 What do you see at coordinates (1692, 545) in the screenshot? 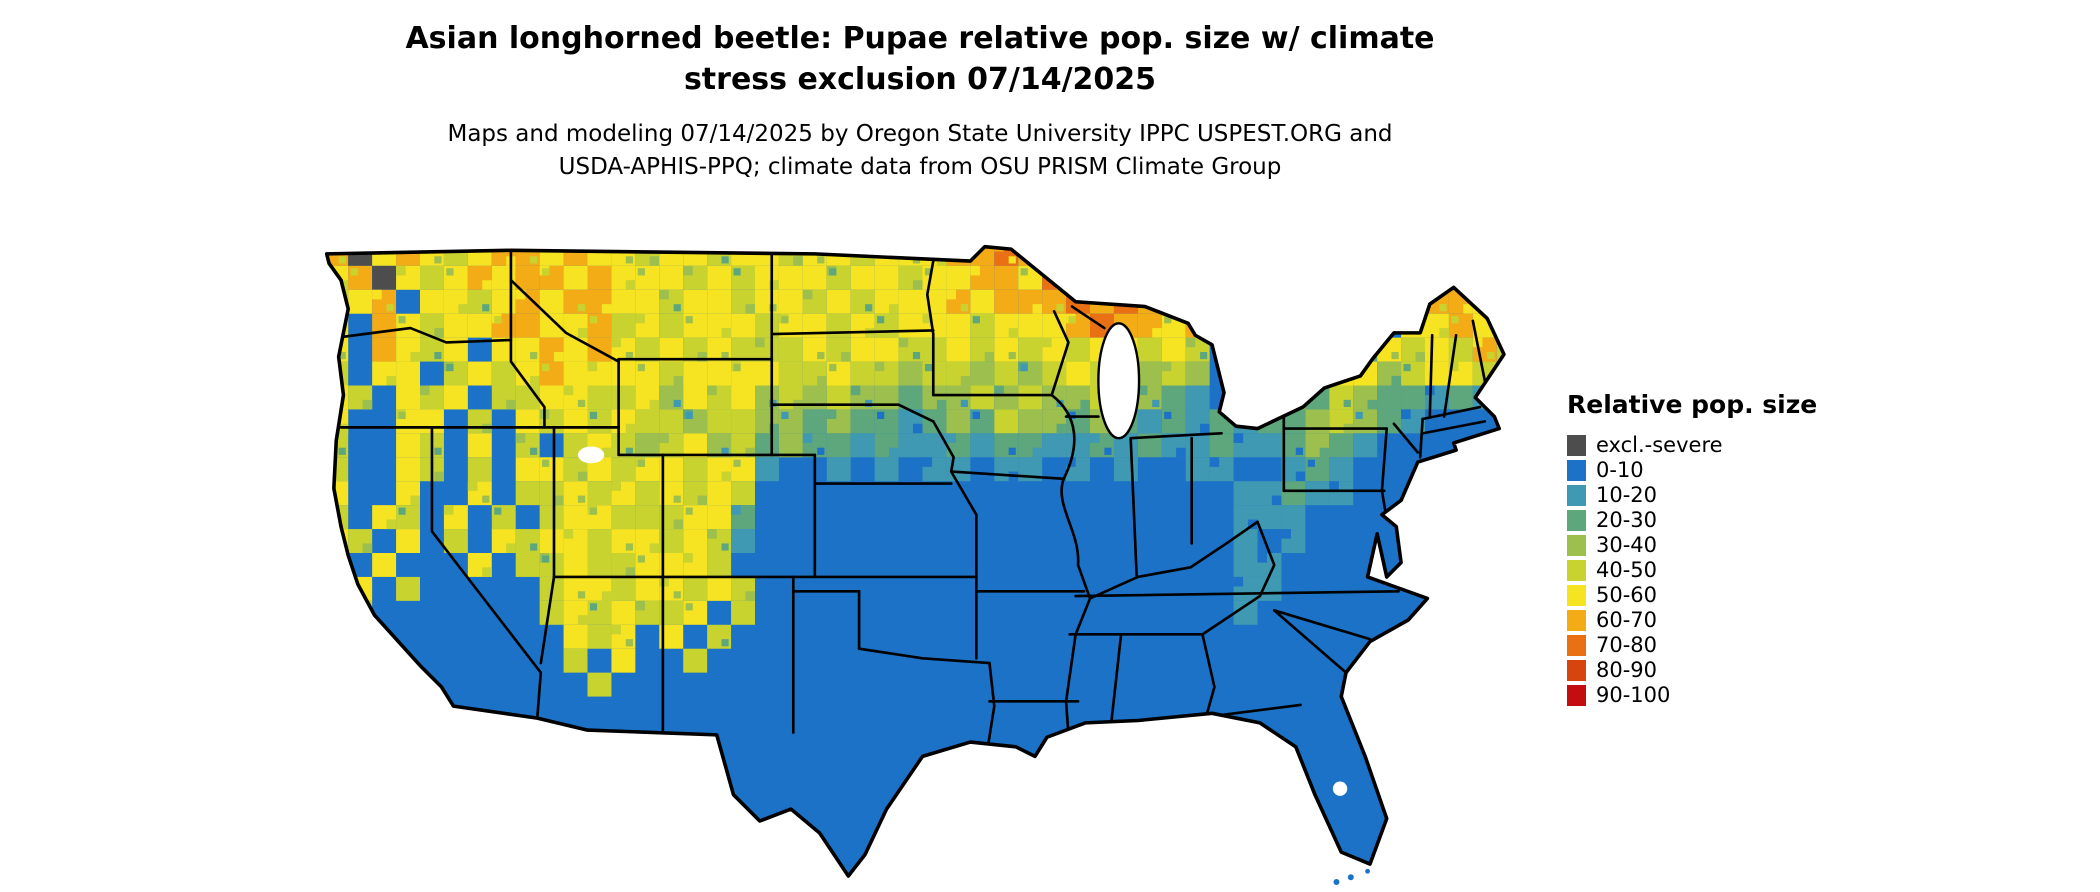
I see `legend-entry: 30-40` at bounding box center [1692, 545].